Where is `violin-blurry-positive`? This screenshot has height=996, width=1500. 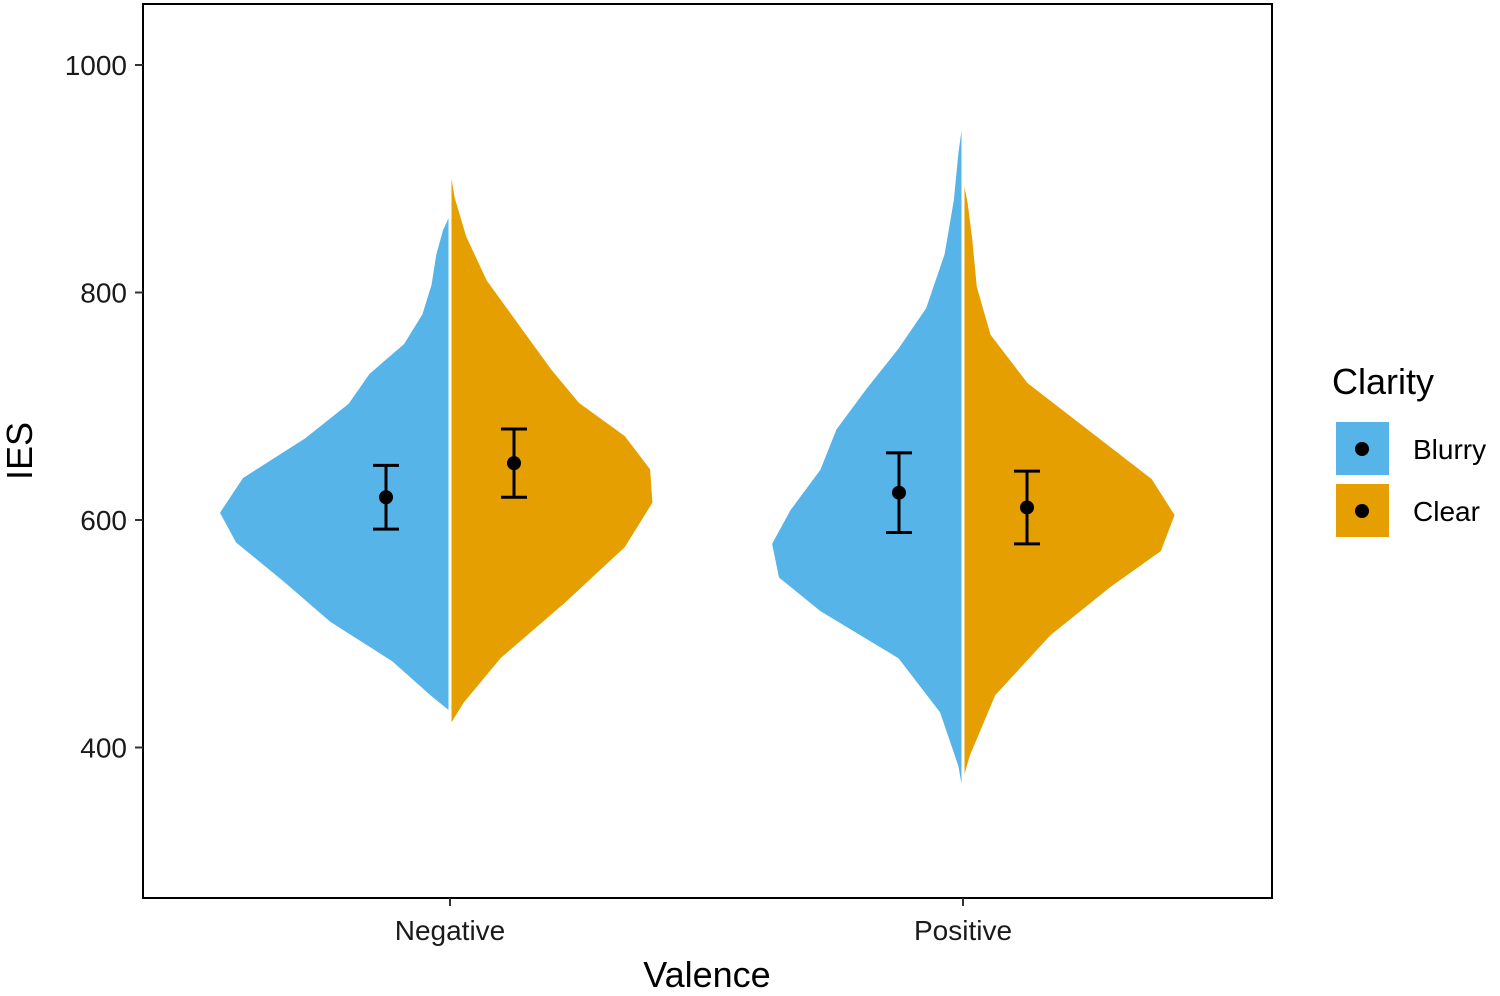 violin-blurry-positive is located at coordinates (867, 456).